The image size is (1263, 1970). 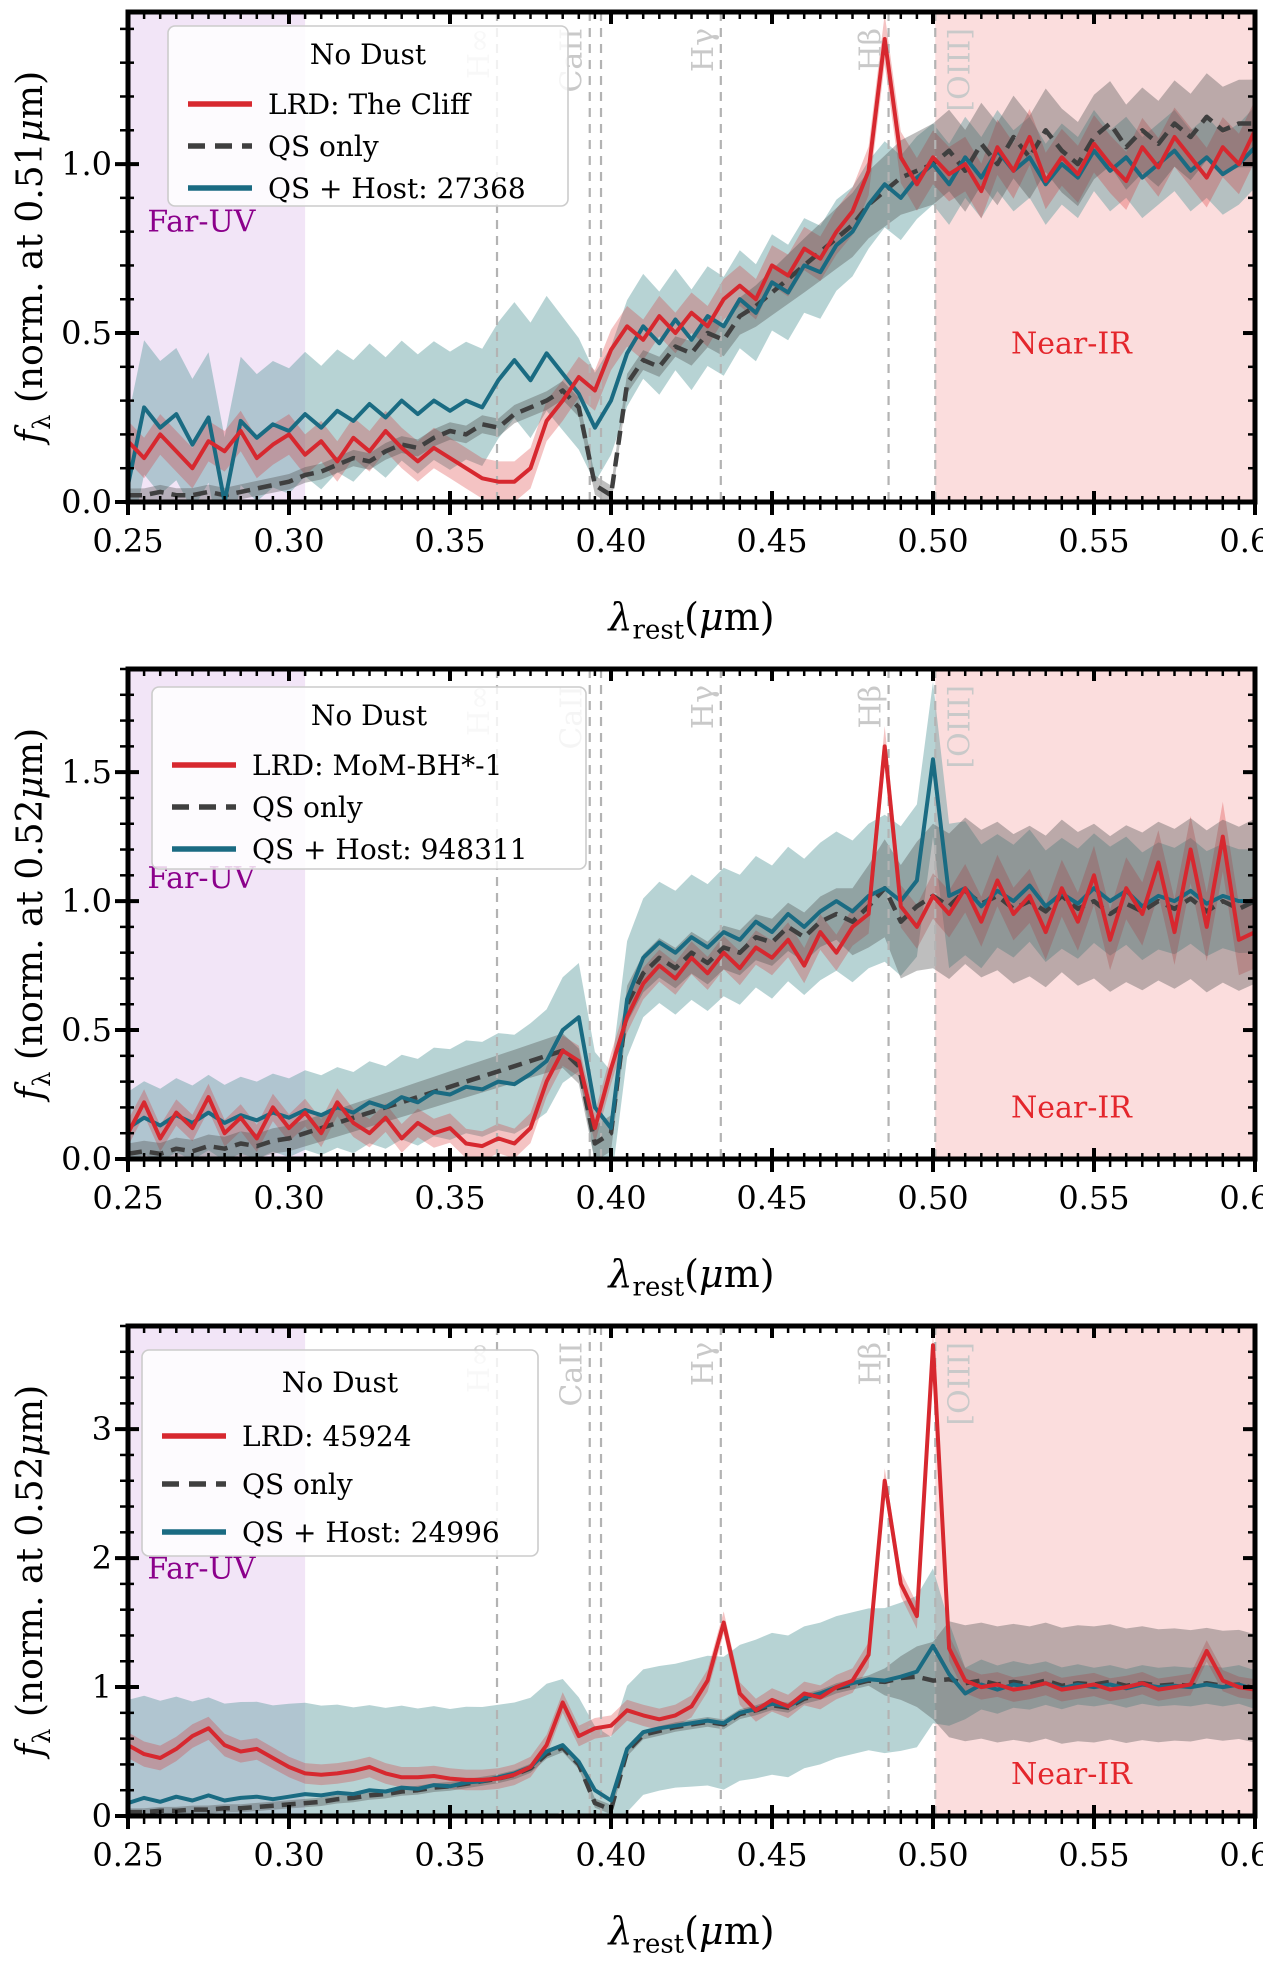 I want to click on legend-label-lrd: LRD: MoM-BH*-1, so click(x=377, y=765).